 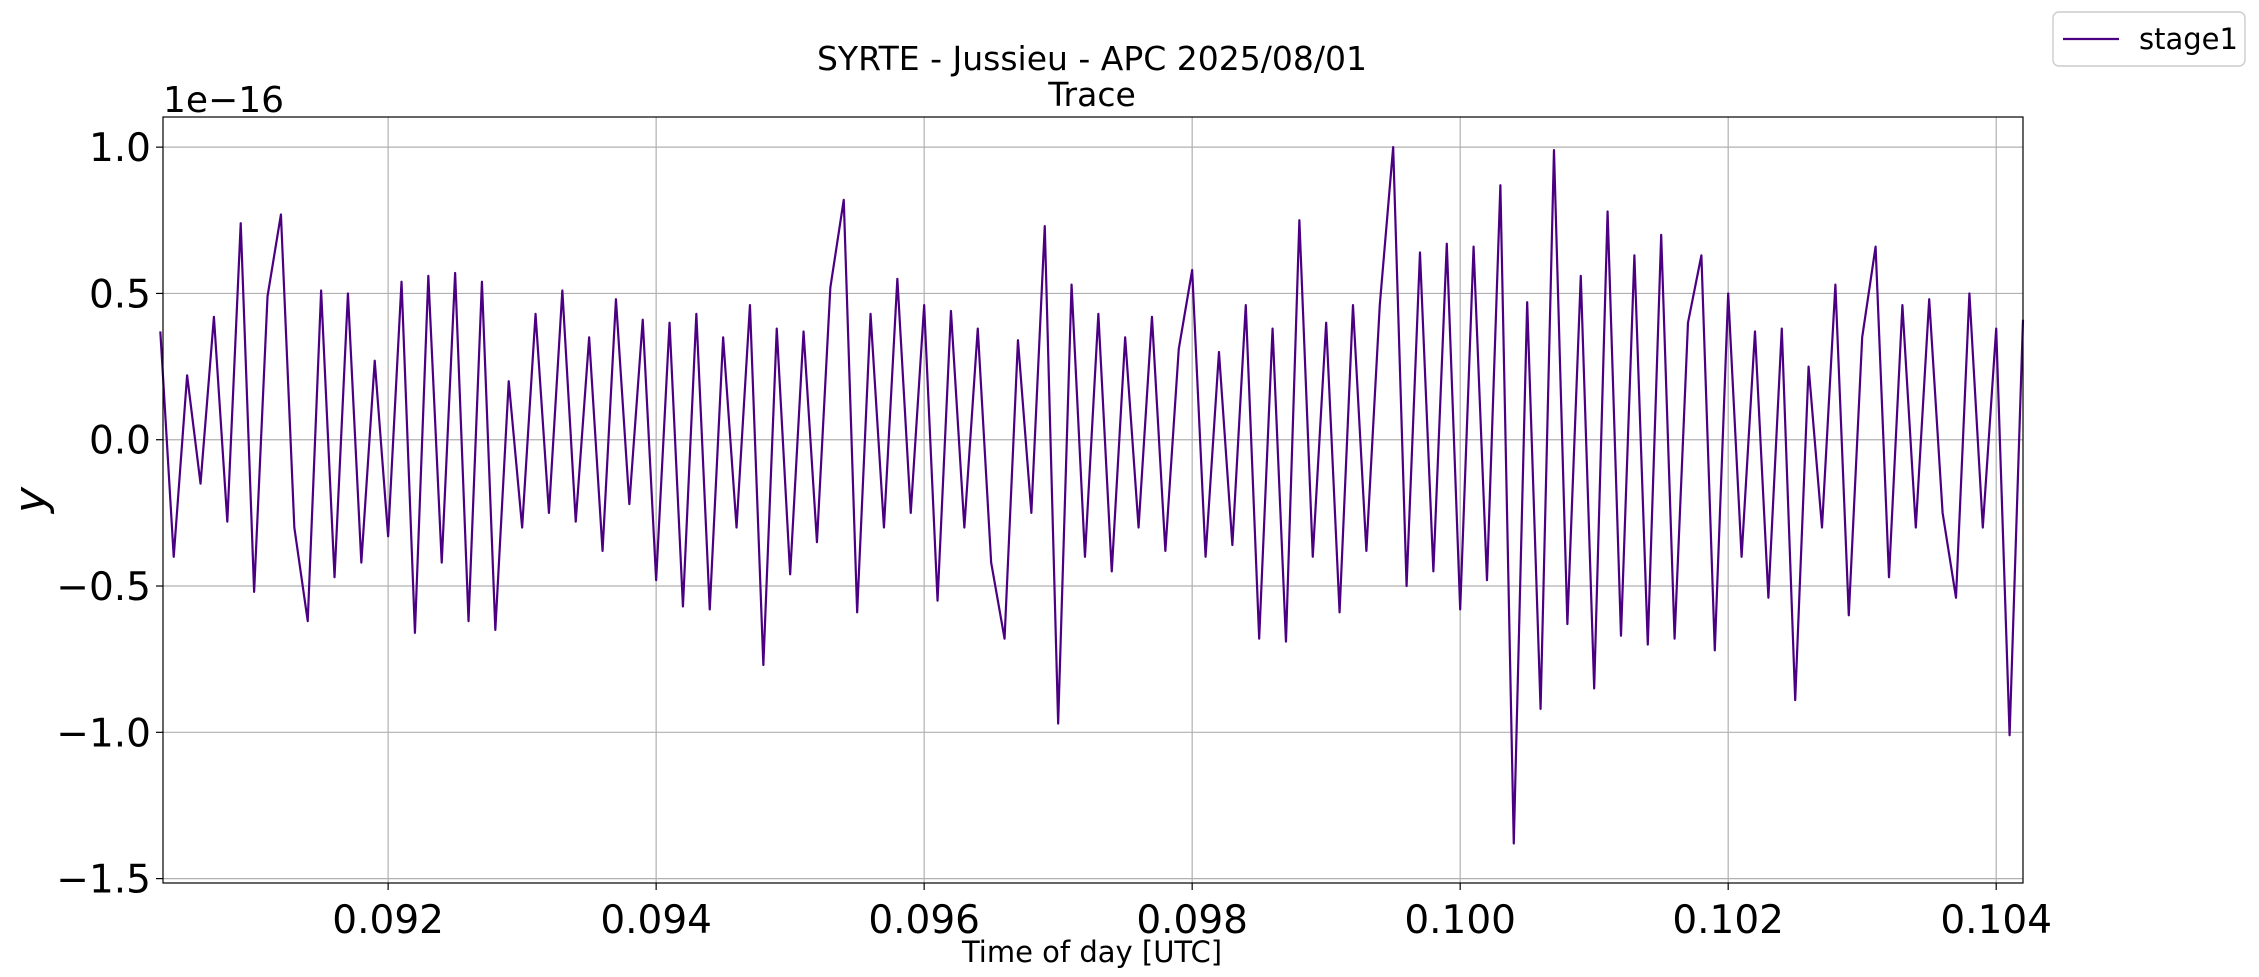 What do you see at coordinates (1192, 920) in the screenshot?
I see `x-tick-label: 0.098` at bounding box center [1192, 920].